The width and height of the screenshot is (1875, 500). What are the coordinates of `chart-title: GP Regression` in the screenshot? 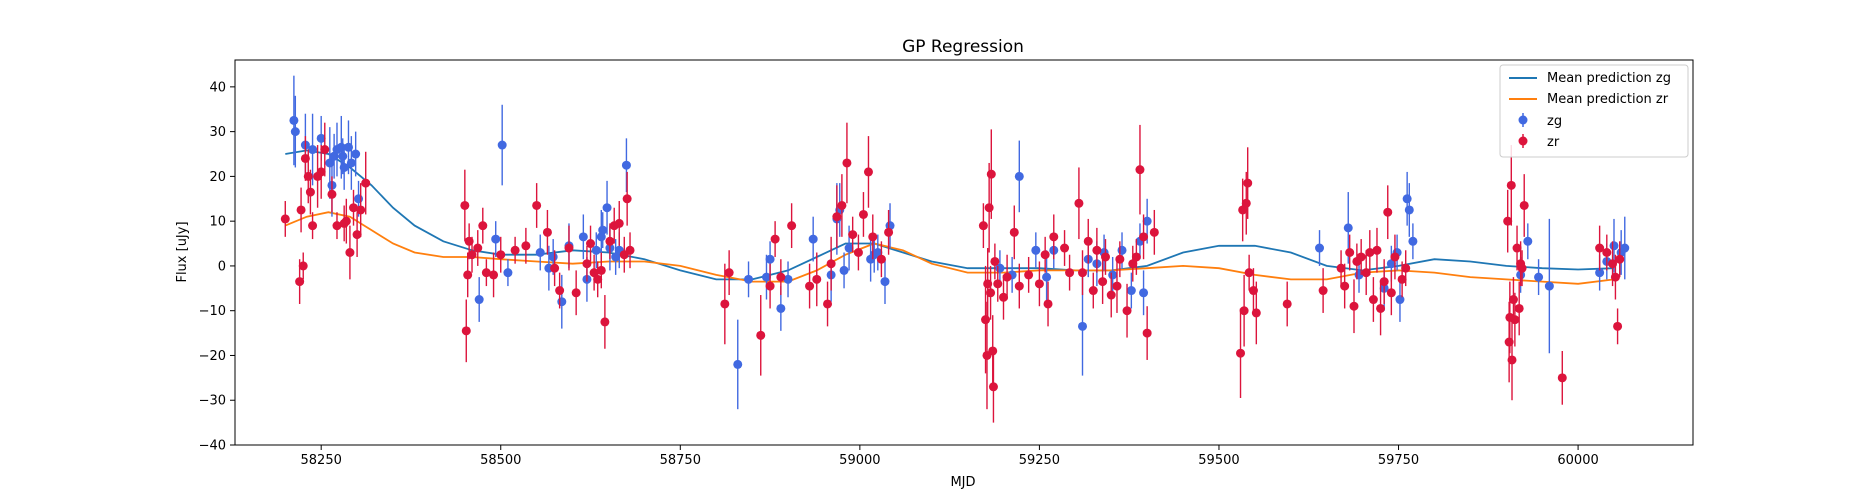 It's located at (963, 47).